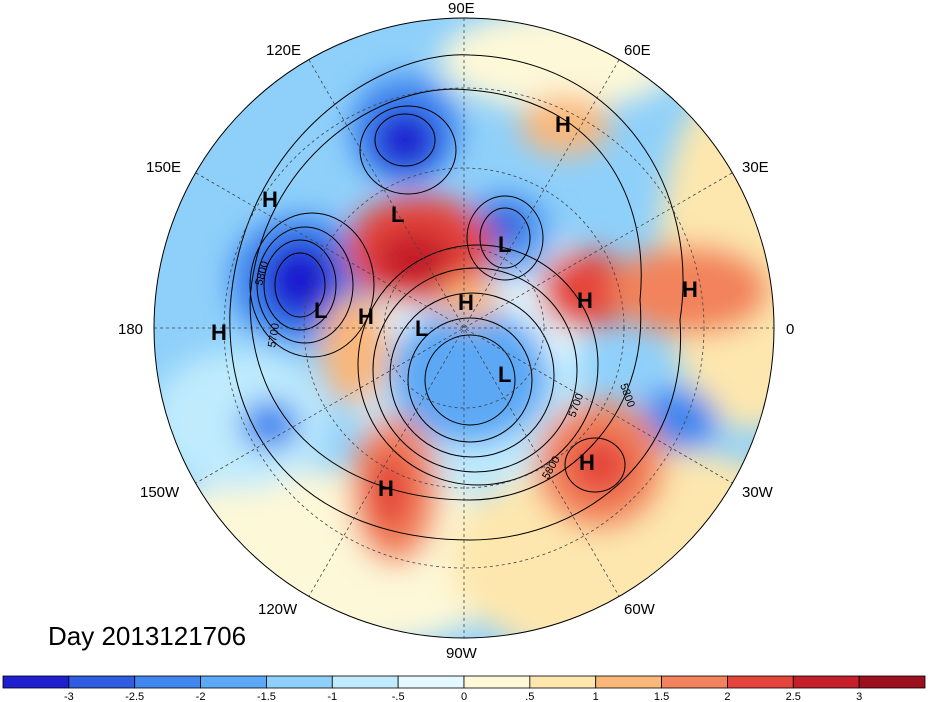 The height and width of the screenshot is (702, 928). What do you see at coordinates (529, 696) in the screenshot?
I see `colorbar-tick-label: .5` at bounding box center [529, 696].